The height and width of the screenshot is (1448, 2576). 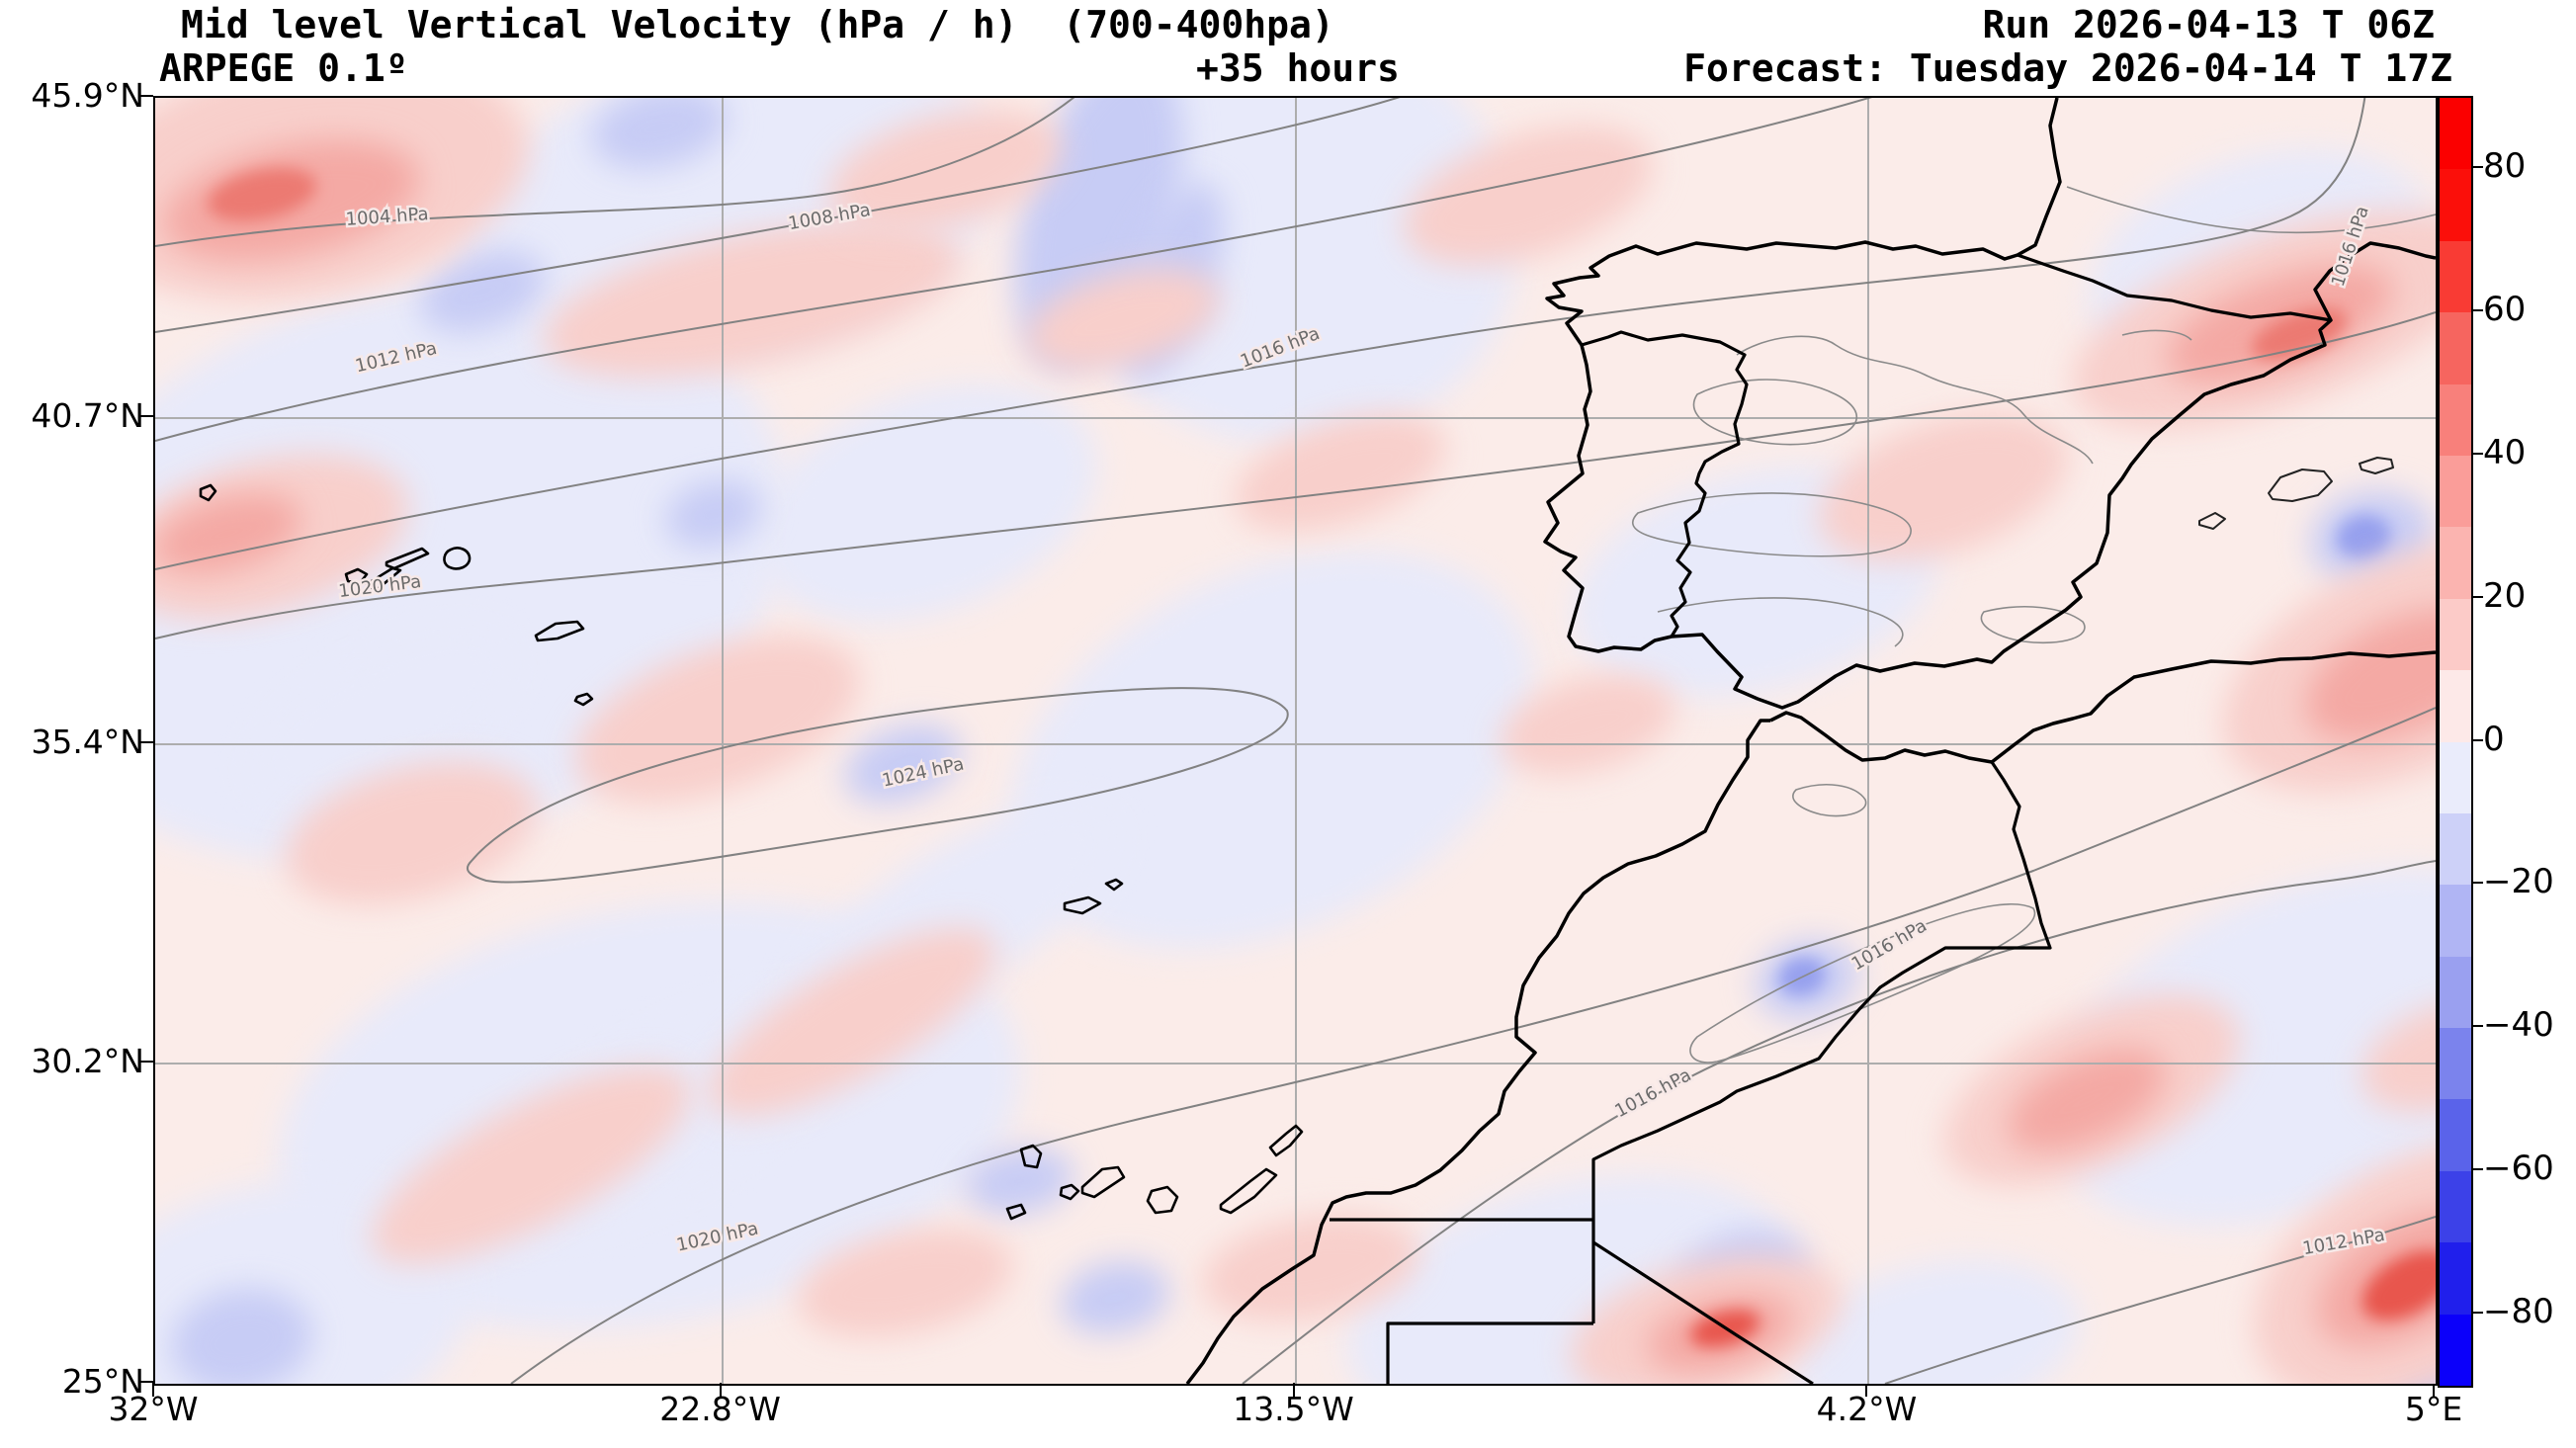 What do you see at coordinates (829, 217) in the screenshot?
I see `isobar-label: 1008 hPa` at bounding box center [829, 217].